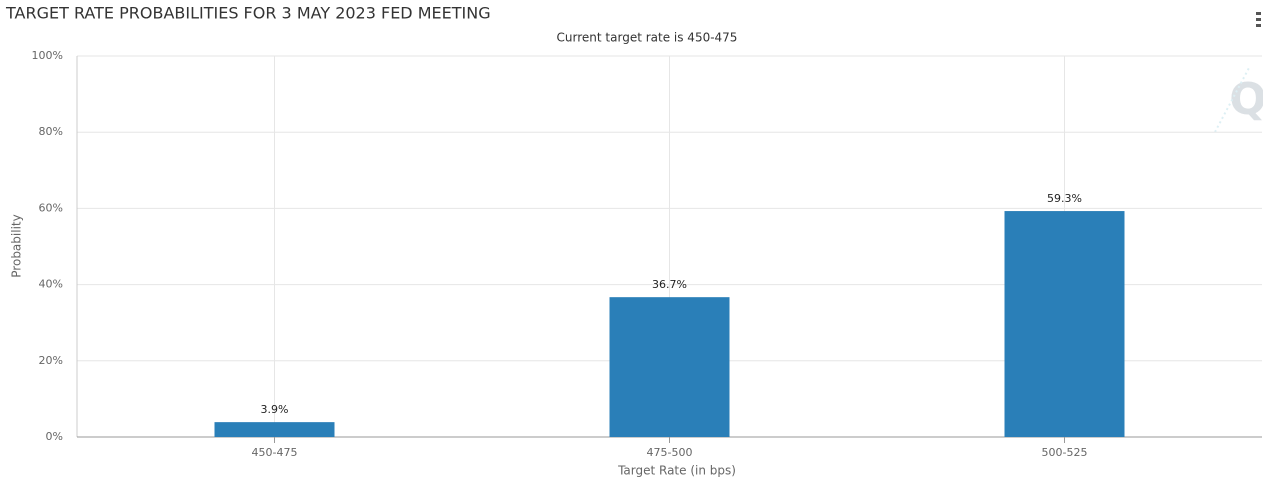  What do you see at coordinates (676, 471) in the screenshot?
I see `x-axis-title: Target Rate (in bps)` at bounding box center [676, 471].